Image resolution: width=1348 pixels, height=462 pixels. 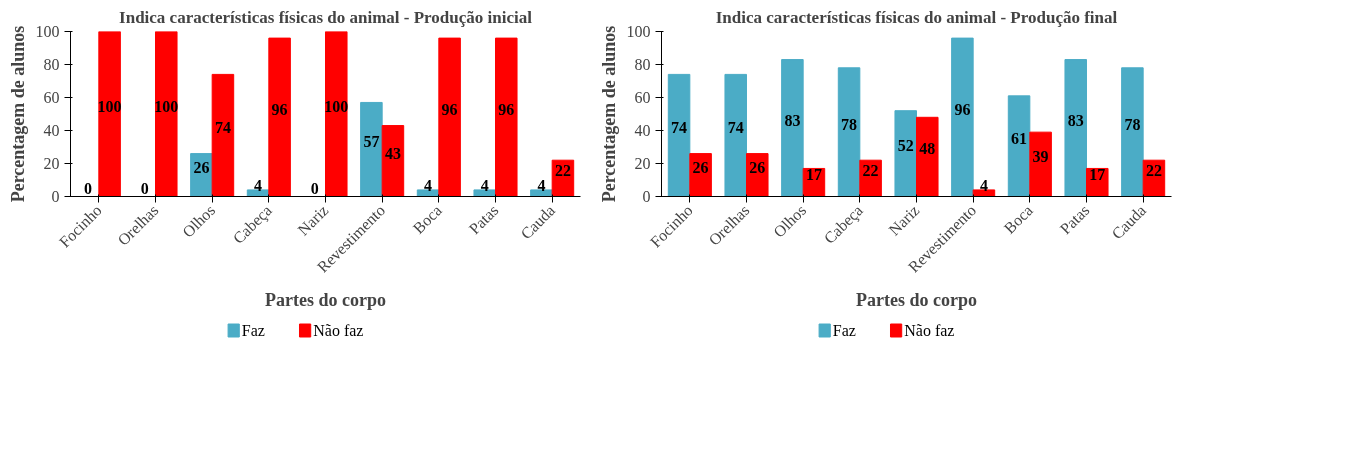 What do you see at coordinates (905, 146) in the screenshot?
I see `data-label: 52` at bounding box center [905, 146].